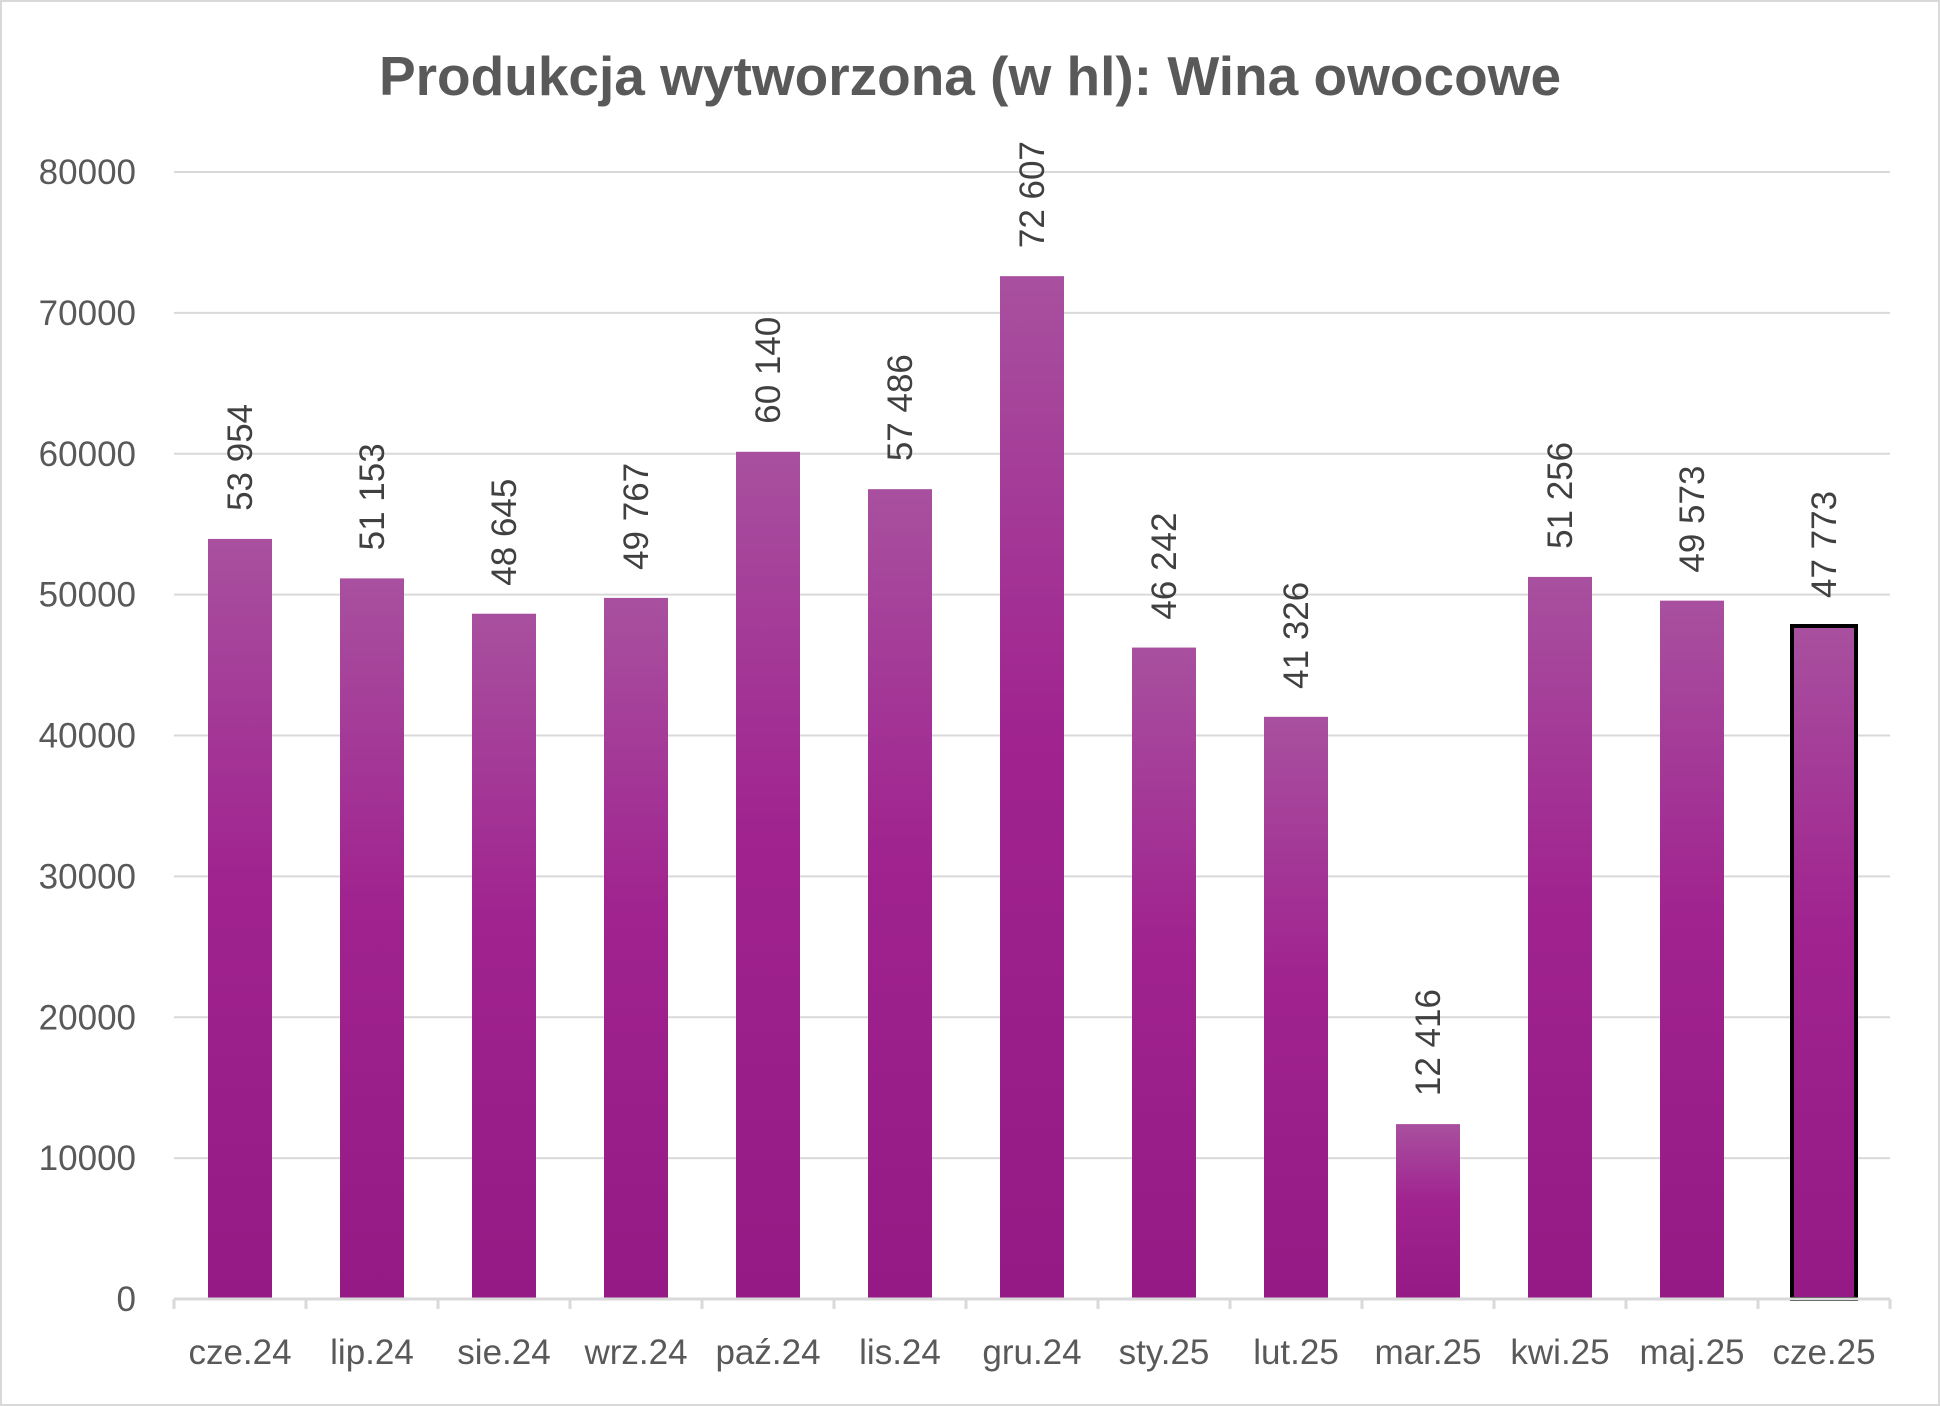 Image resolution: width=1940 pixels, height=1406 pixels. Describe the element at coordinates (1559, 1352) in the screenshot. I see `x-tick-label: kwi.25` at that location.